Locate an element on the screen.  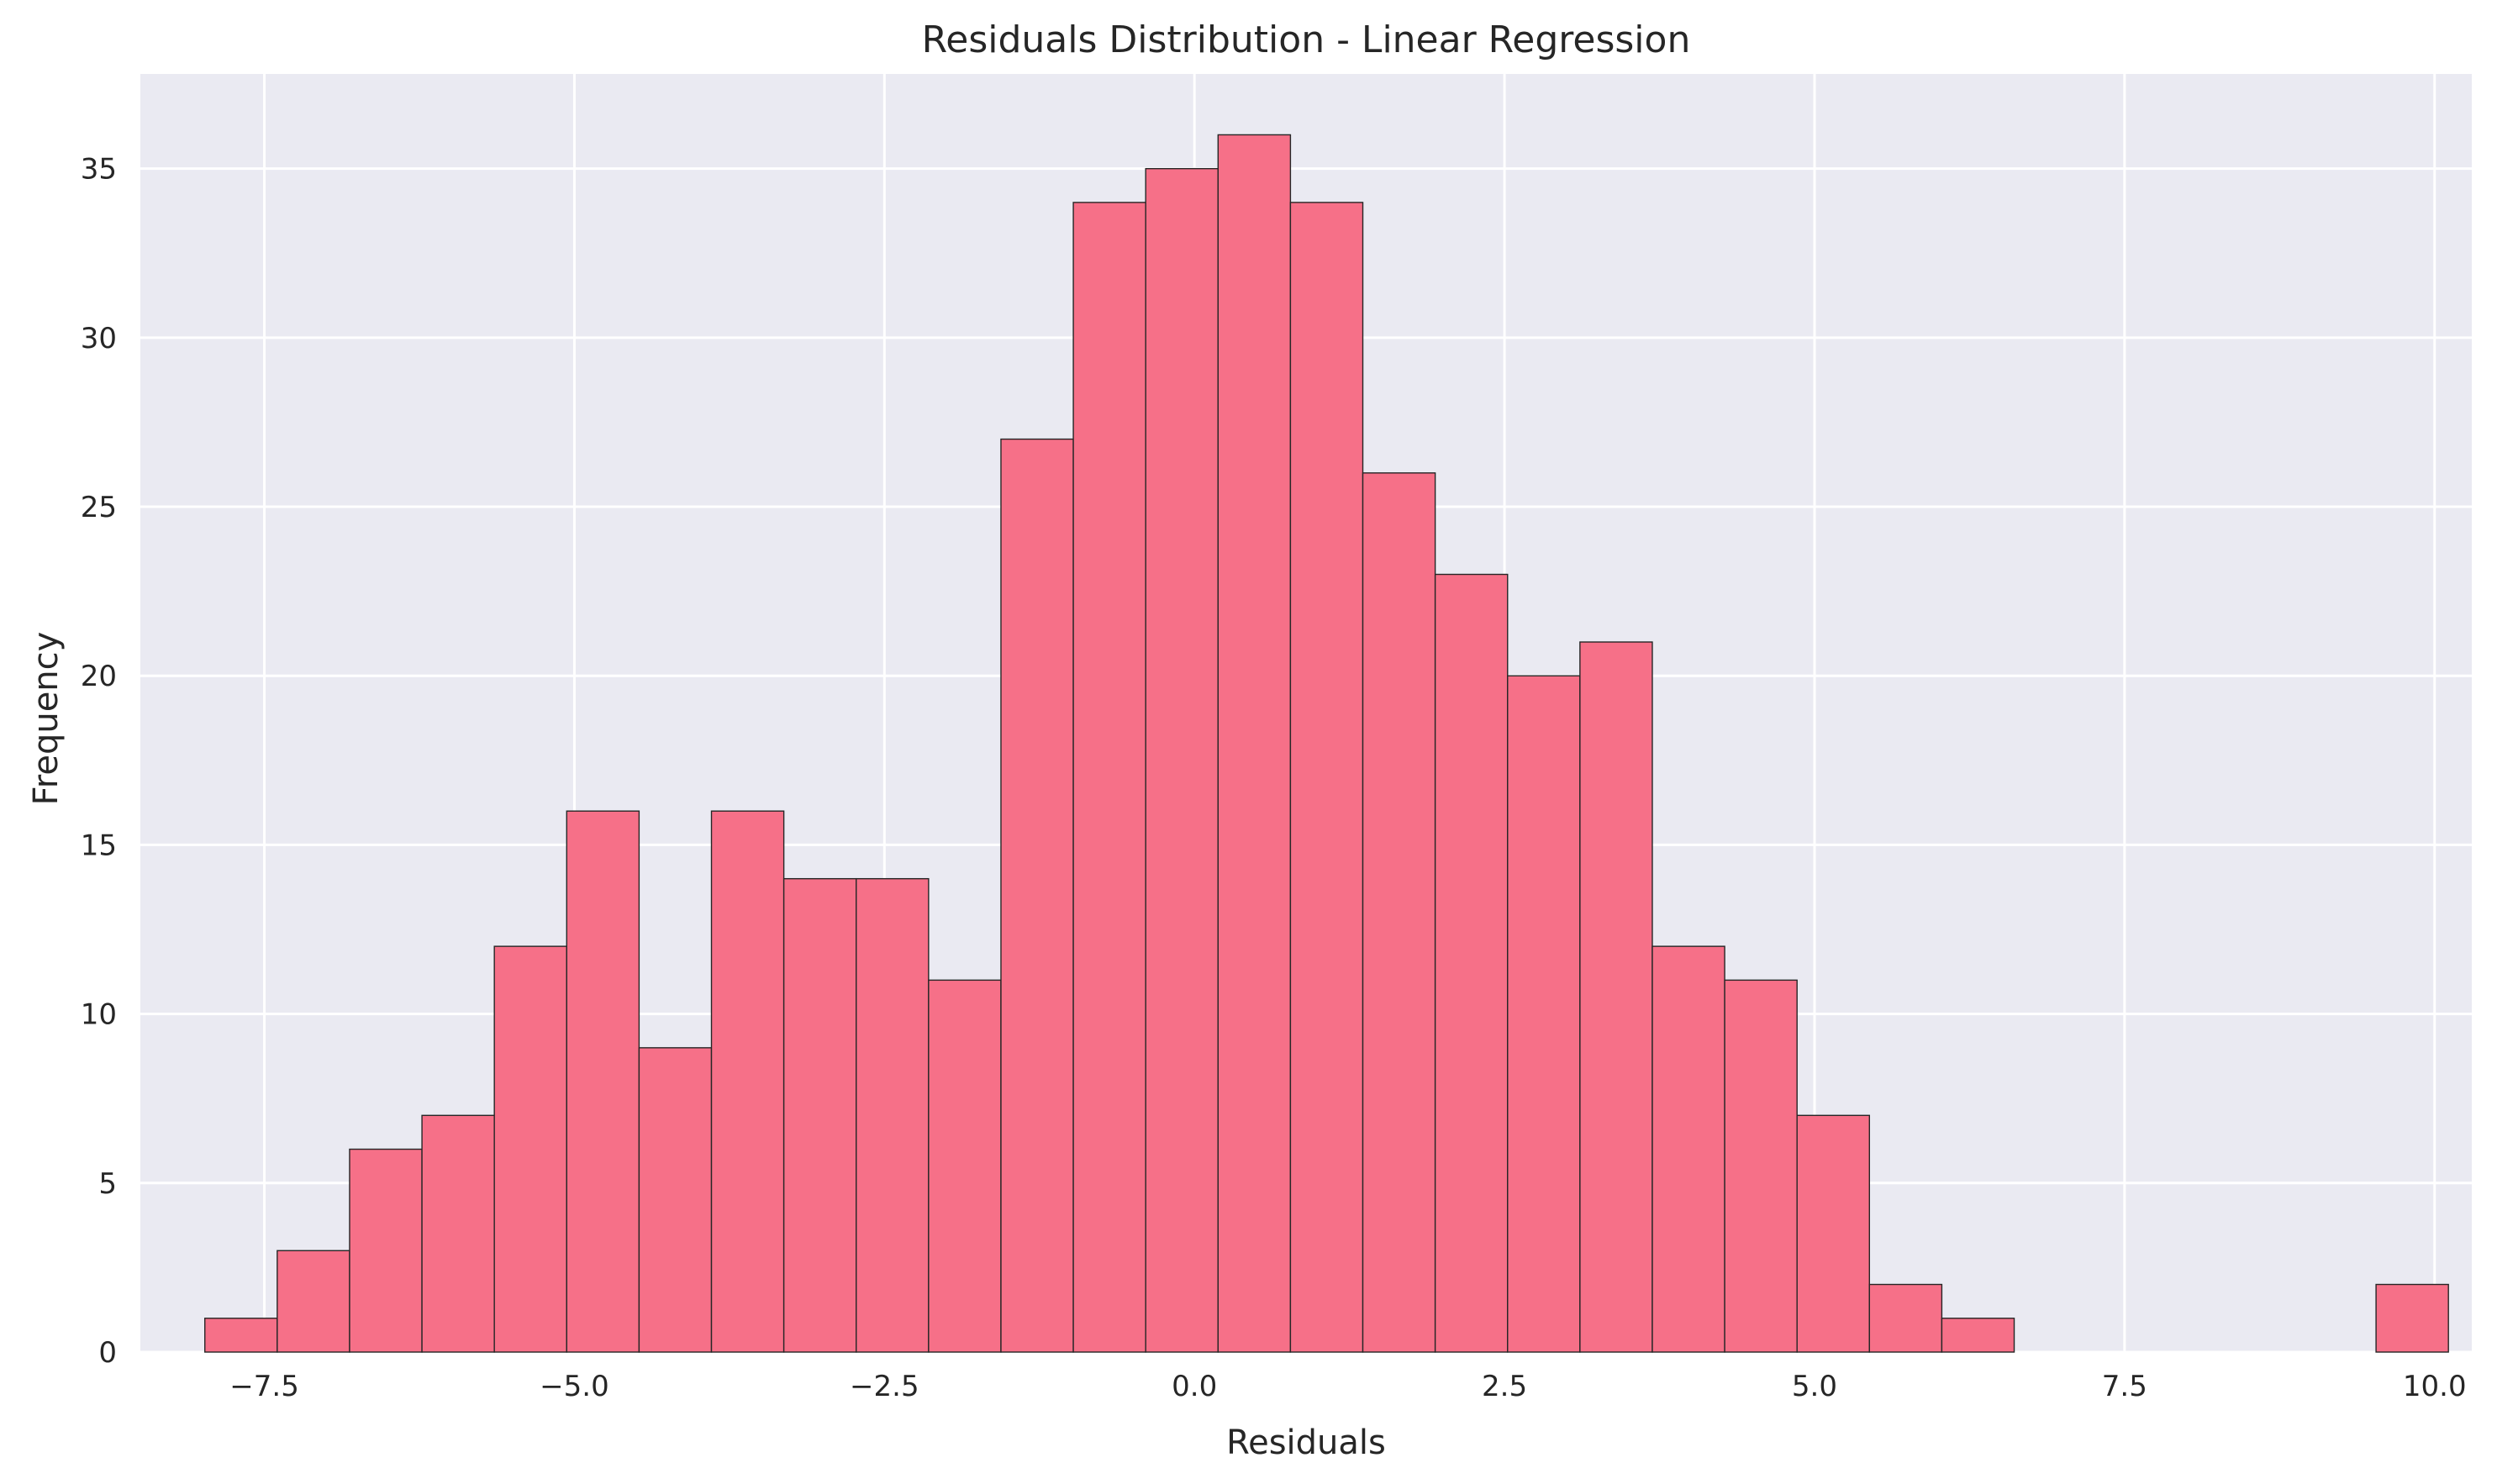
x-tick-label: 0.0 is located at coordinates (1195, 1387).